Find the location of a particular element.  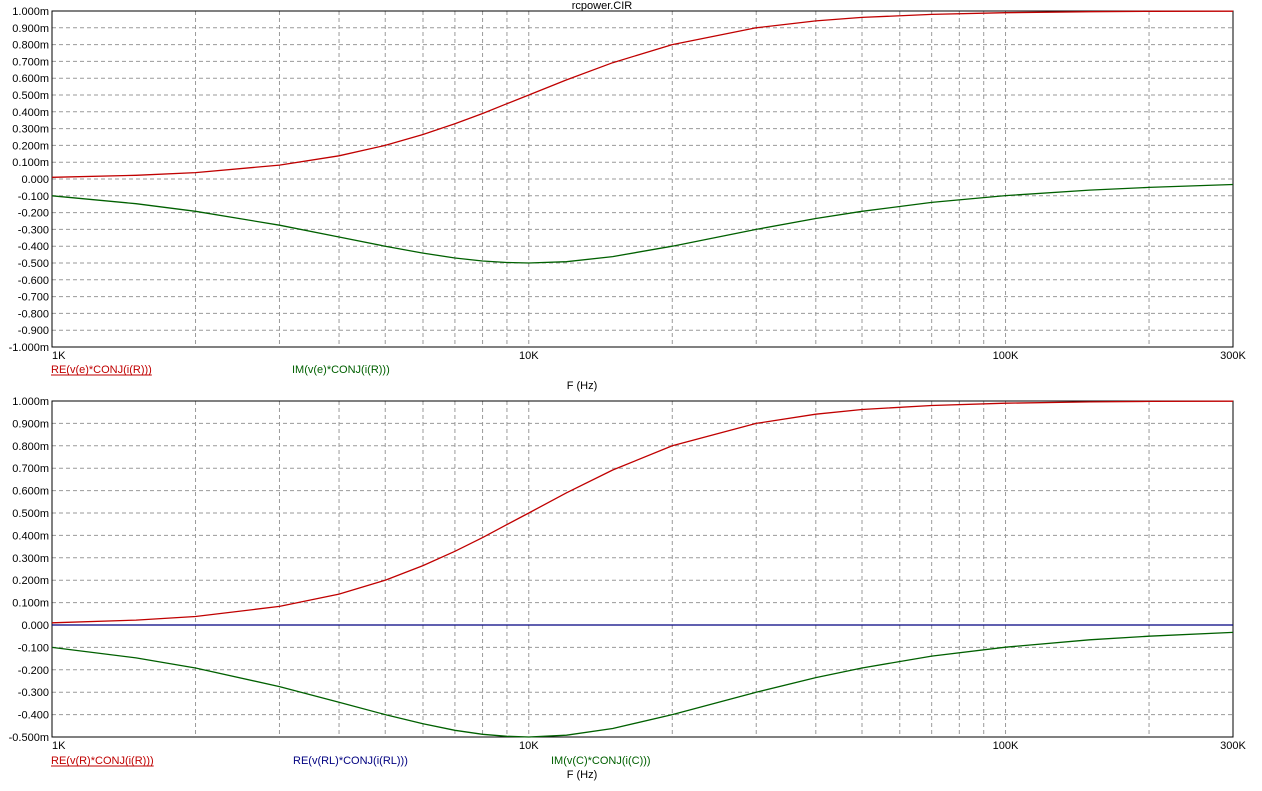

legend-entry: RE(v(e)*CONJ(i(R))) is located at coordinates (101, 370).